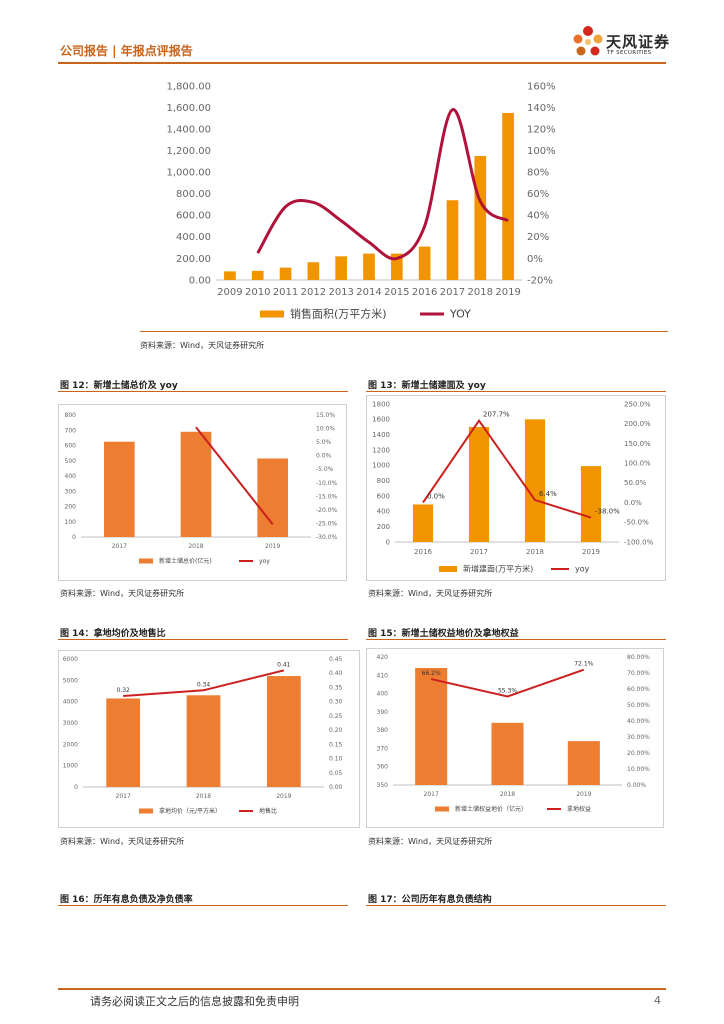 This screenshot has width=724, height=1024. What do you see at coordinates (123, 690) in the screenshot?
I see `data-label: 0.32` at bounding box center [123, 690].